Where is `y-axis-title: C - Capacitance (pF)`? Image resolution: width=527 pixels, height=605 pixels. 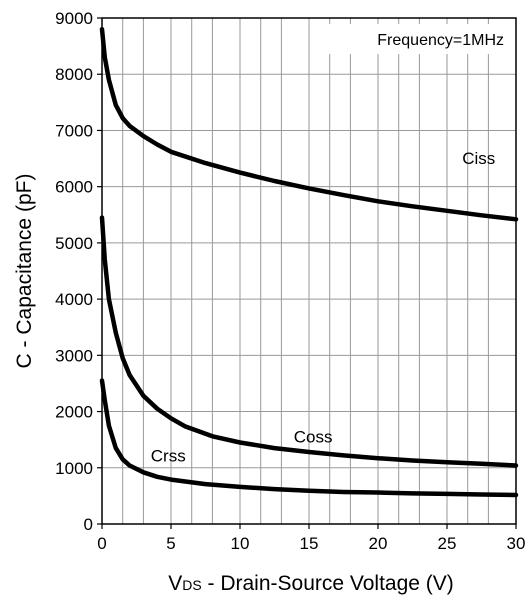 y-axis-title: C - Capacitance (pF) is located at coordinates (24, 271).